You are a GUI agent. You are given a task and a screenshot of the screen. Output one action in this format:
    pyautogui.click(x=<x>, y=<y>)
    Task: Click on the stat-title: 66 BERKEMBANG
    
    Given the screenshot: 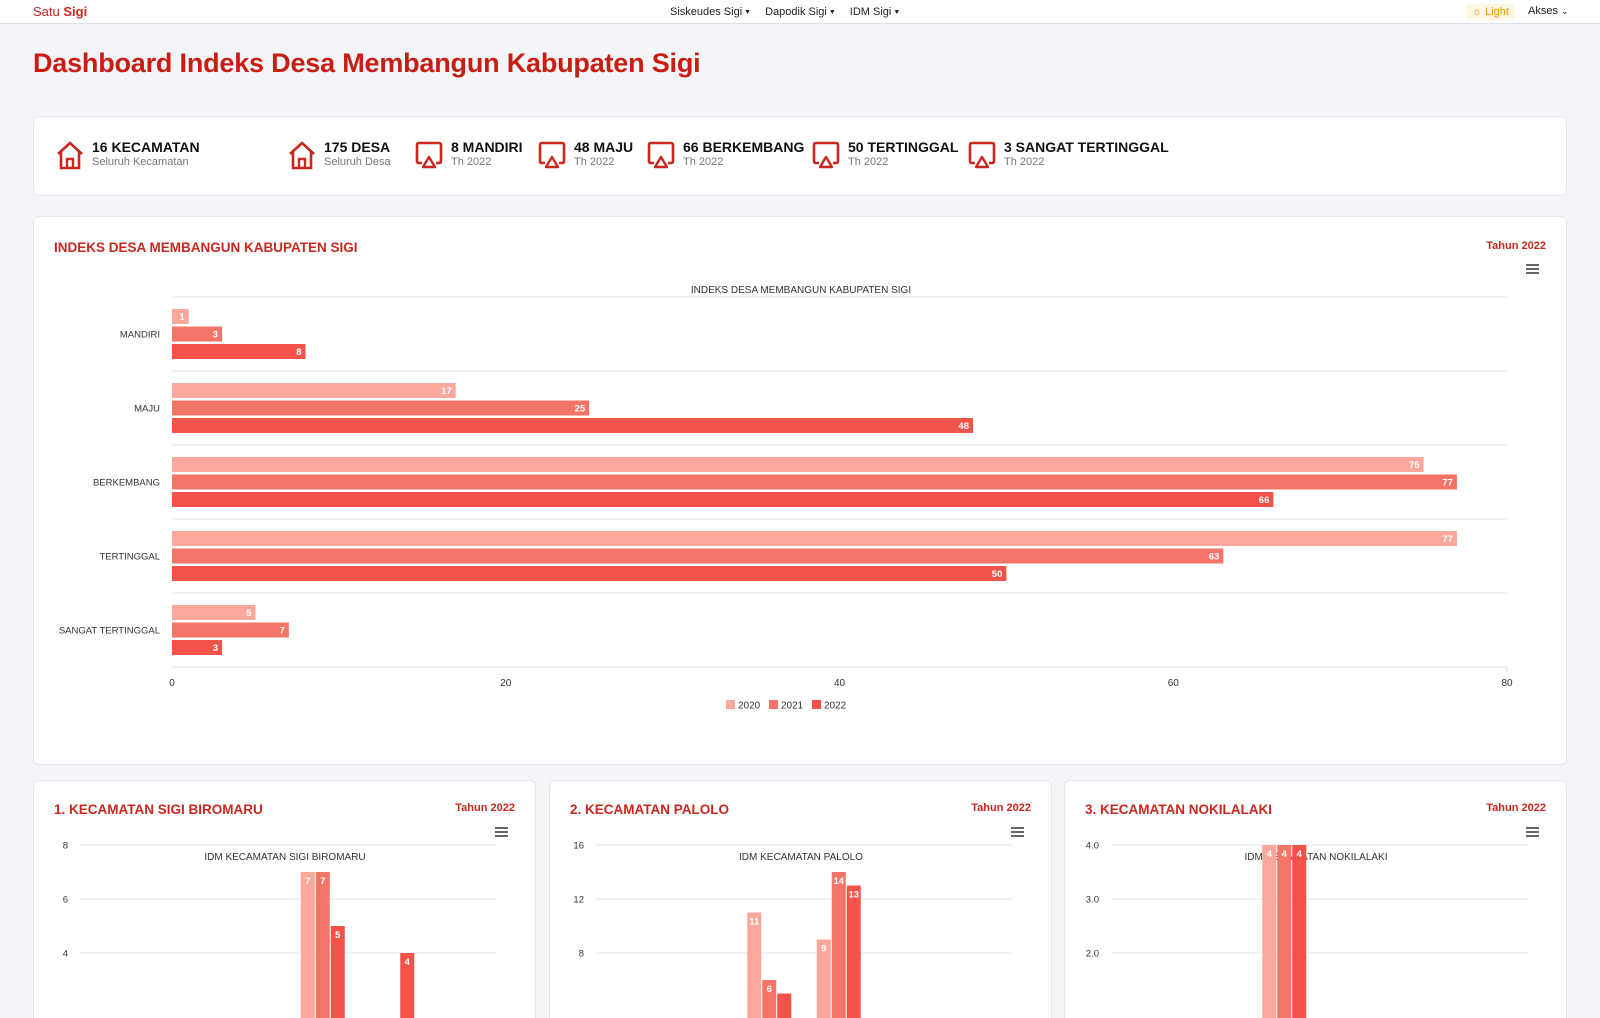 What is the action you would take?
    pyautogui.click(x=744, y=147)
    